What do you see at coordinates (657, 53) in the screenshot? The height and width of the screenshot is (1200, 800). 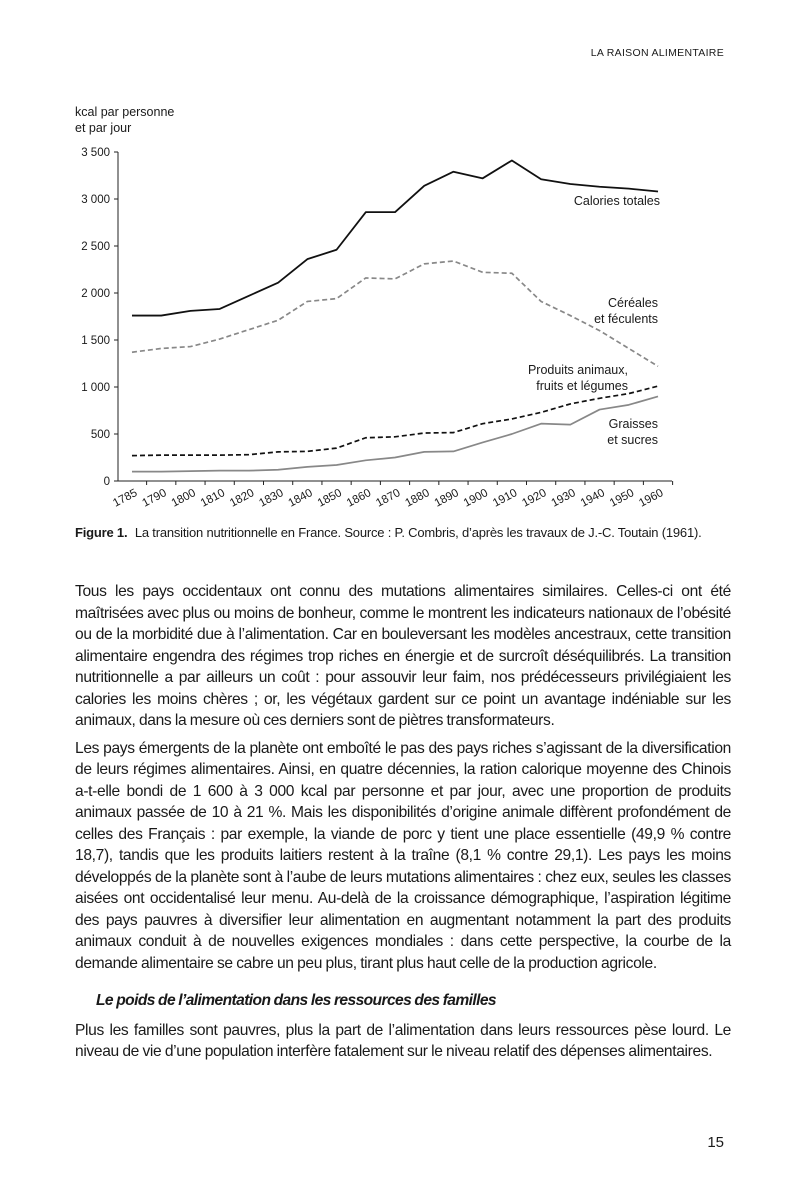 I see `running-head: LA RAISON ALIMENTAIRE` at bounding box center [657, 53].